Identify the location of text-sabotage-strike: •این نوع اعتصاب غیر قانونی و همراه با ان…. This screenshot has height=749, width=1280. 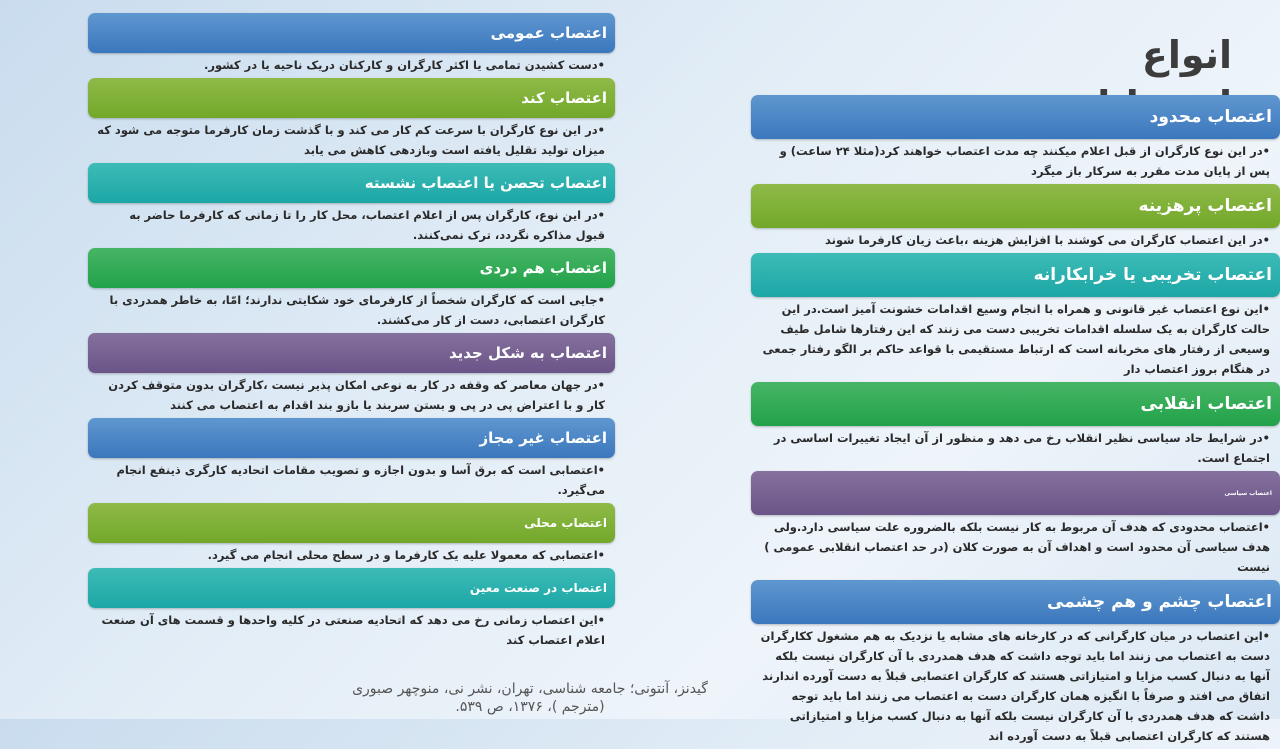
(1016, 339).